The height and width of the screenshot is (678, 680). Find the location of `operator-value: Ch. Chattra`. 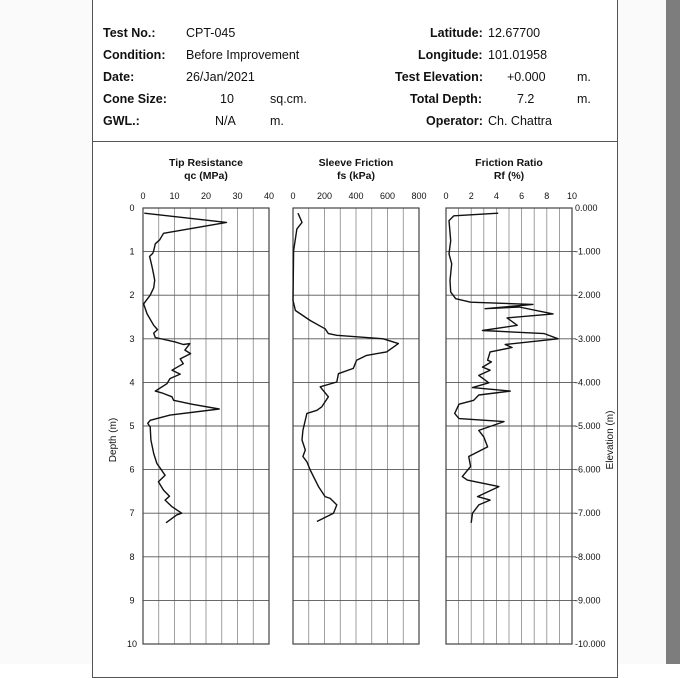

operator-value: Ch. Chattra is located at coordinates (520, 121).